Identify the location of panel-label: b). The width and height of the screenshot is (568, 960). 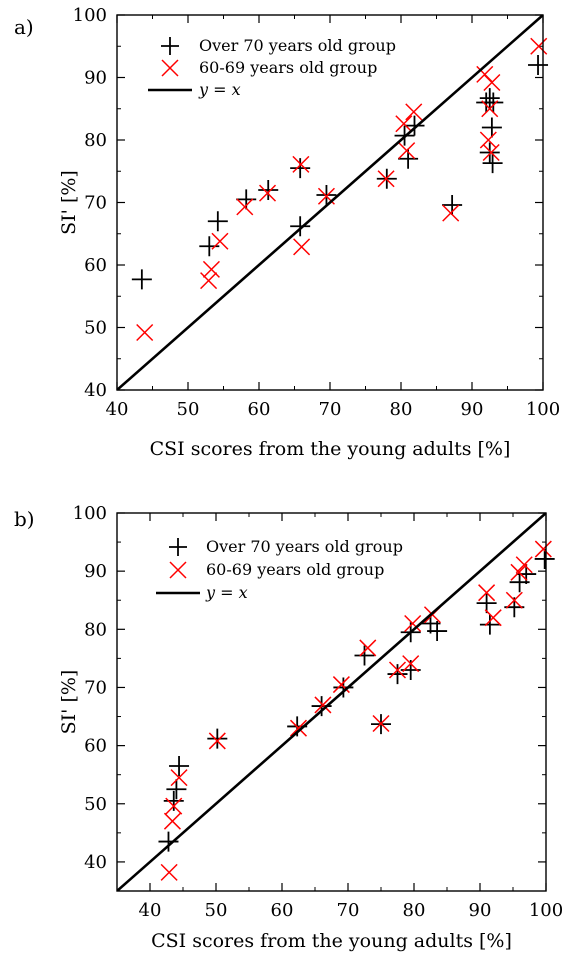
(24, 519).